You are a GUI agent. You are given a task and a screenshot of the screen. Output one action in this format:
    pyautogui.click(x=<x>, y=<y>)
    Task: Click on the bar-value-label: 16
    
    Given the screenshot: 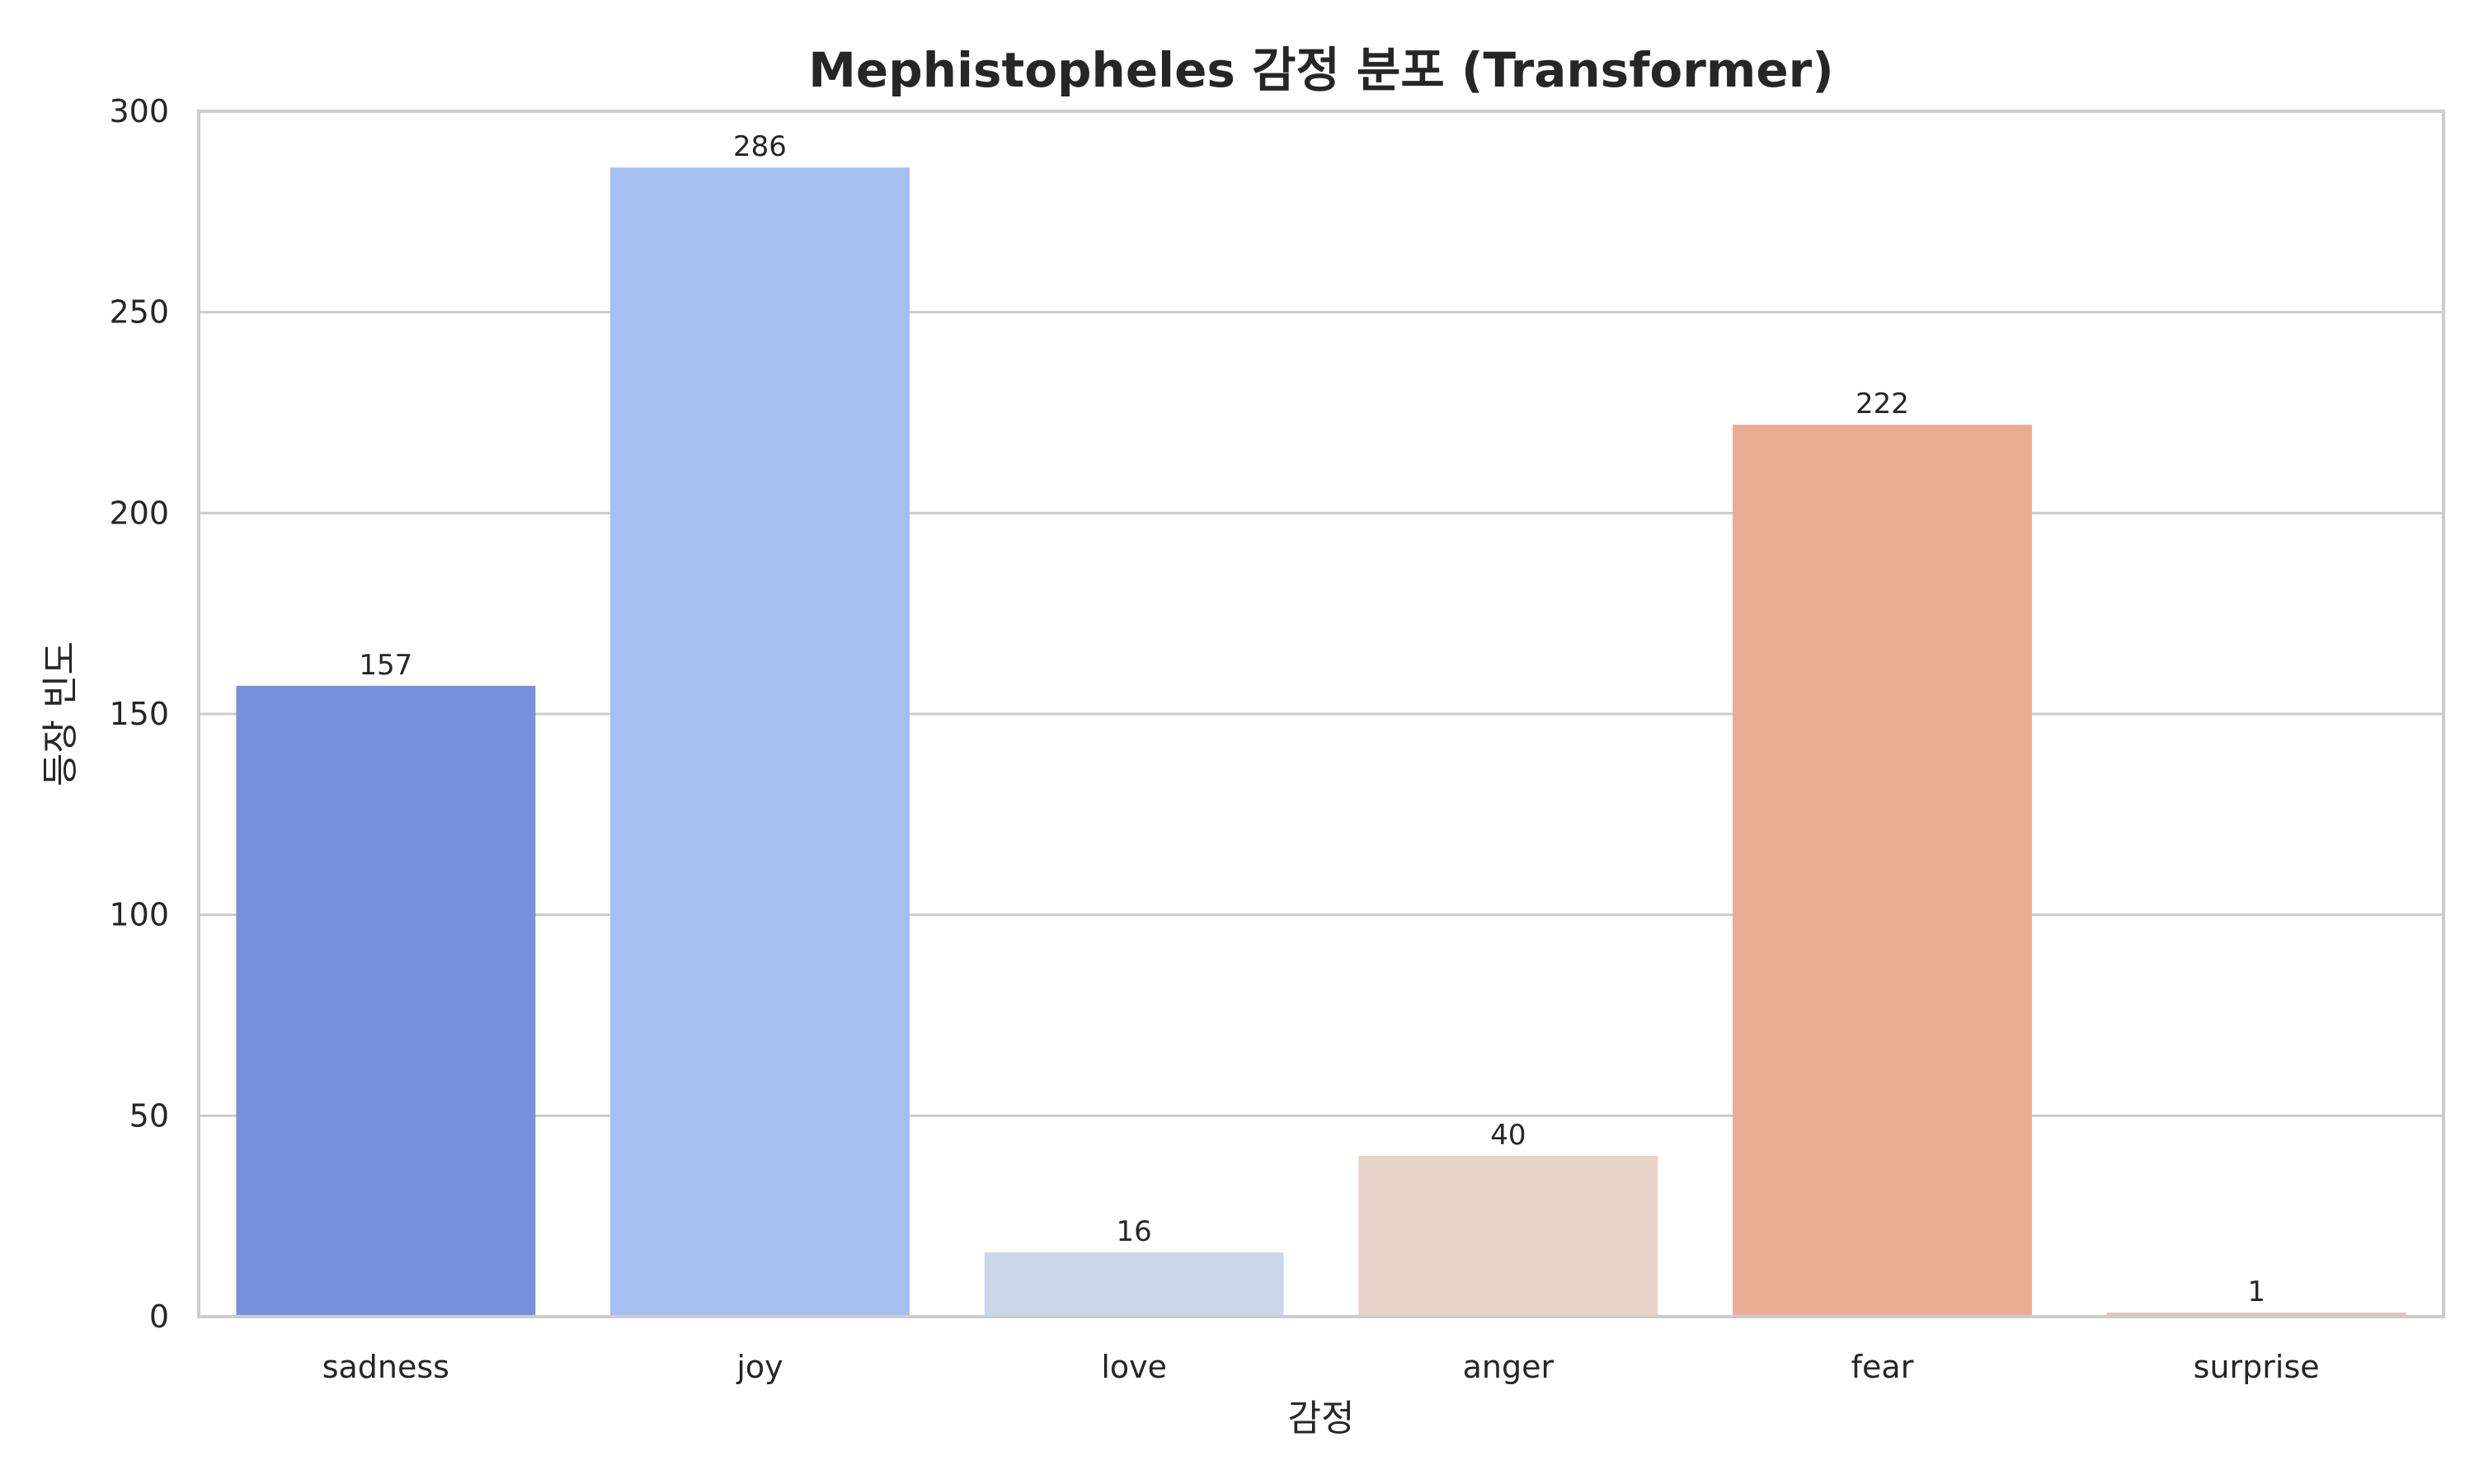 What is the action you would take?
    pyautogui.click(x=1134, y=1231)
    